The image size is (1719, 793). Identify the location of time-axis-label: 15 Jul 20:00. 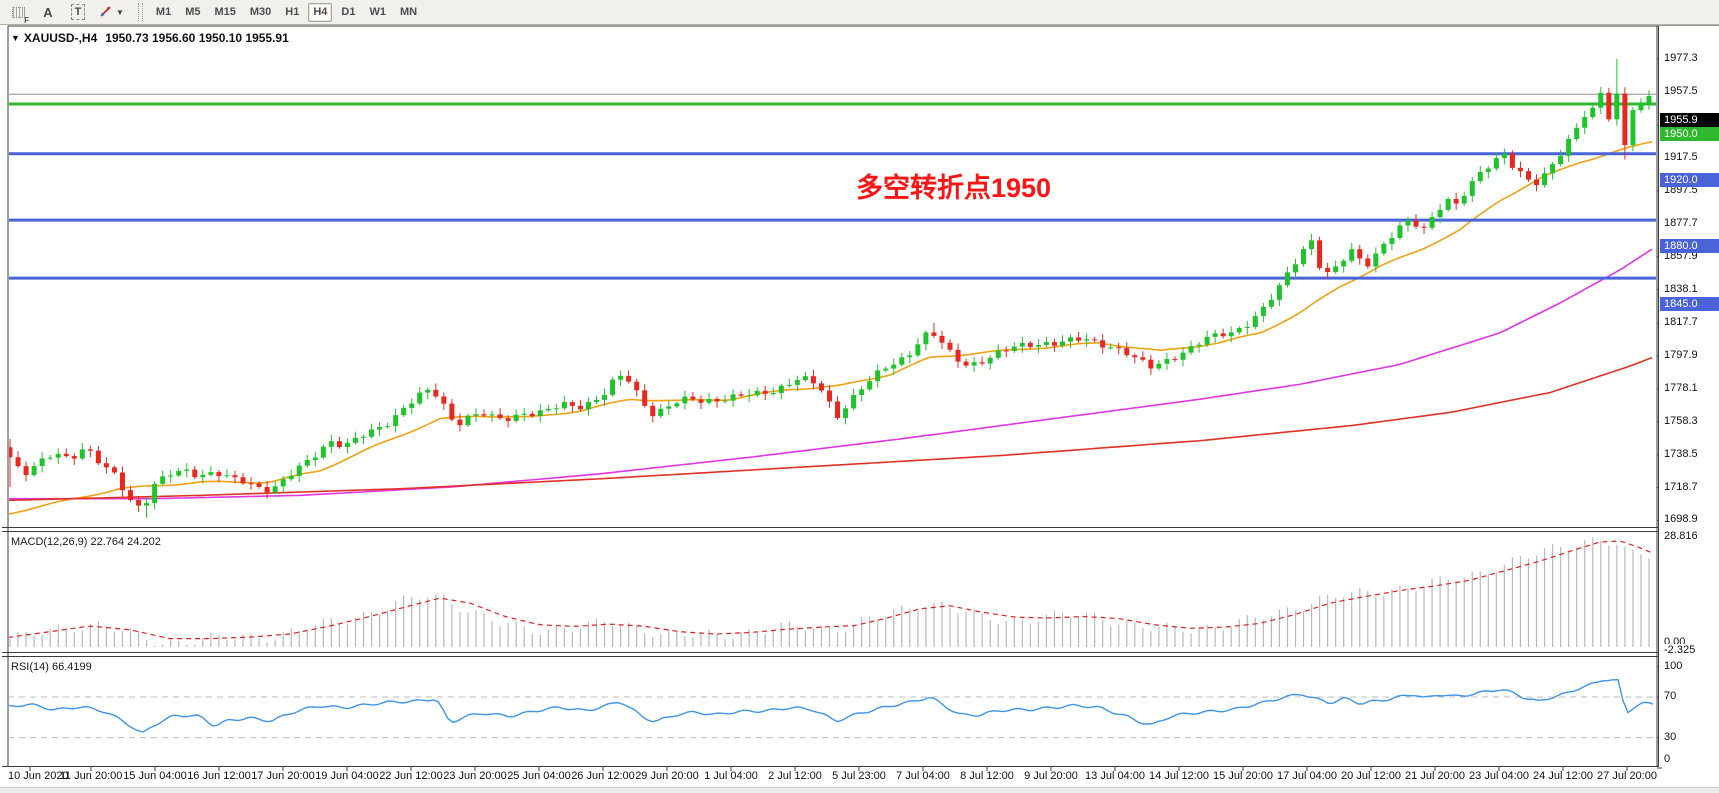
(1243, 776).